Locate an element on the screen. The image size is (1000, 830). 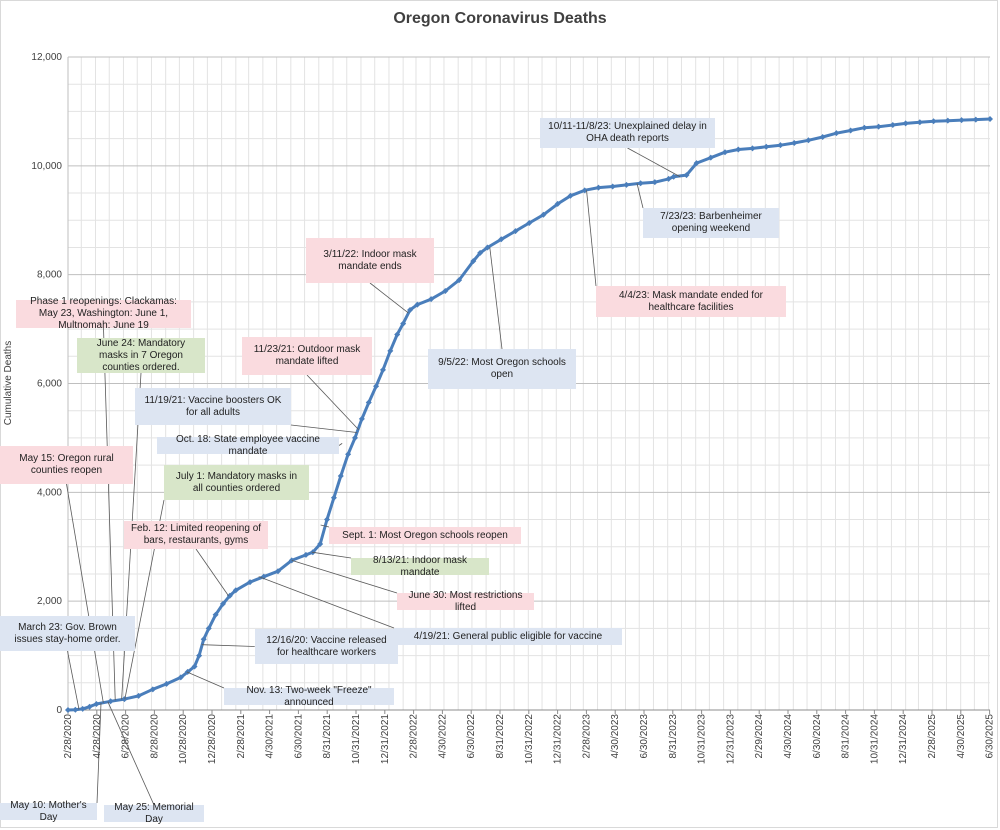
x-tick-label: 6/30/2022 is located at coordinates (471, 736).